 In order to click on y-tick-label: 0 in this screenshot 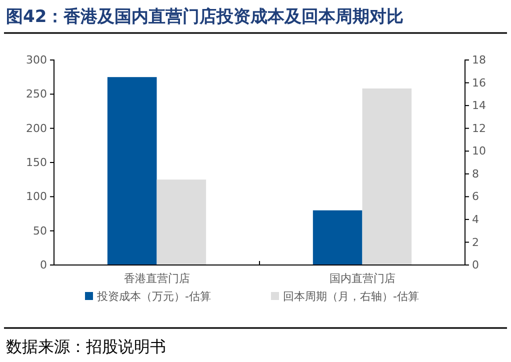, I will do `click(43, 265)`.